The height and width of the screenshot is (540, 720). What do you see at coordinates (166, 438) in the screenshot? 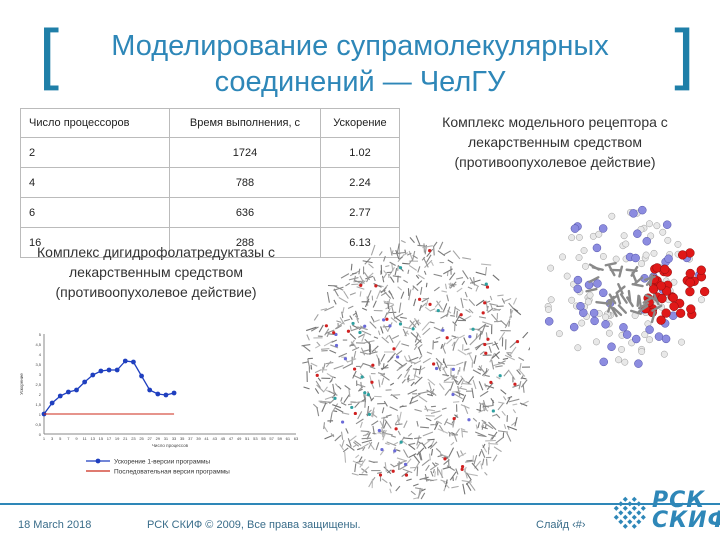
I see `x-tick-label: 31` at bounding box center [166, 438].